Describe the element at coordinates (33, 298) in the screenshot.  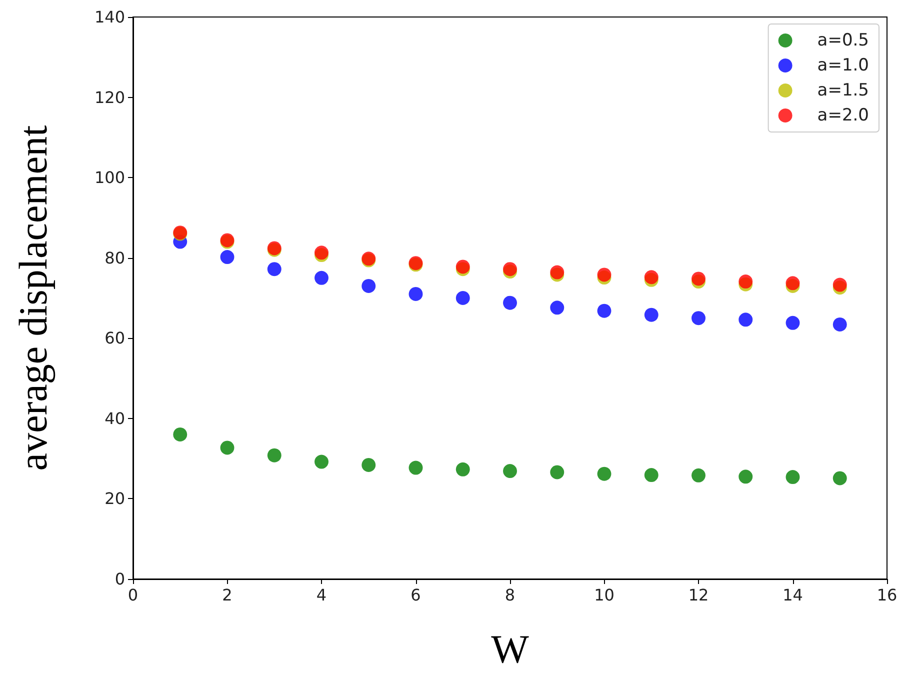
I see `y-axis-title: average displacement` at that location.